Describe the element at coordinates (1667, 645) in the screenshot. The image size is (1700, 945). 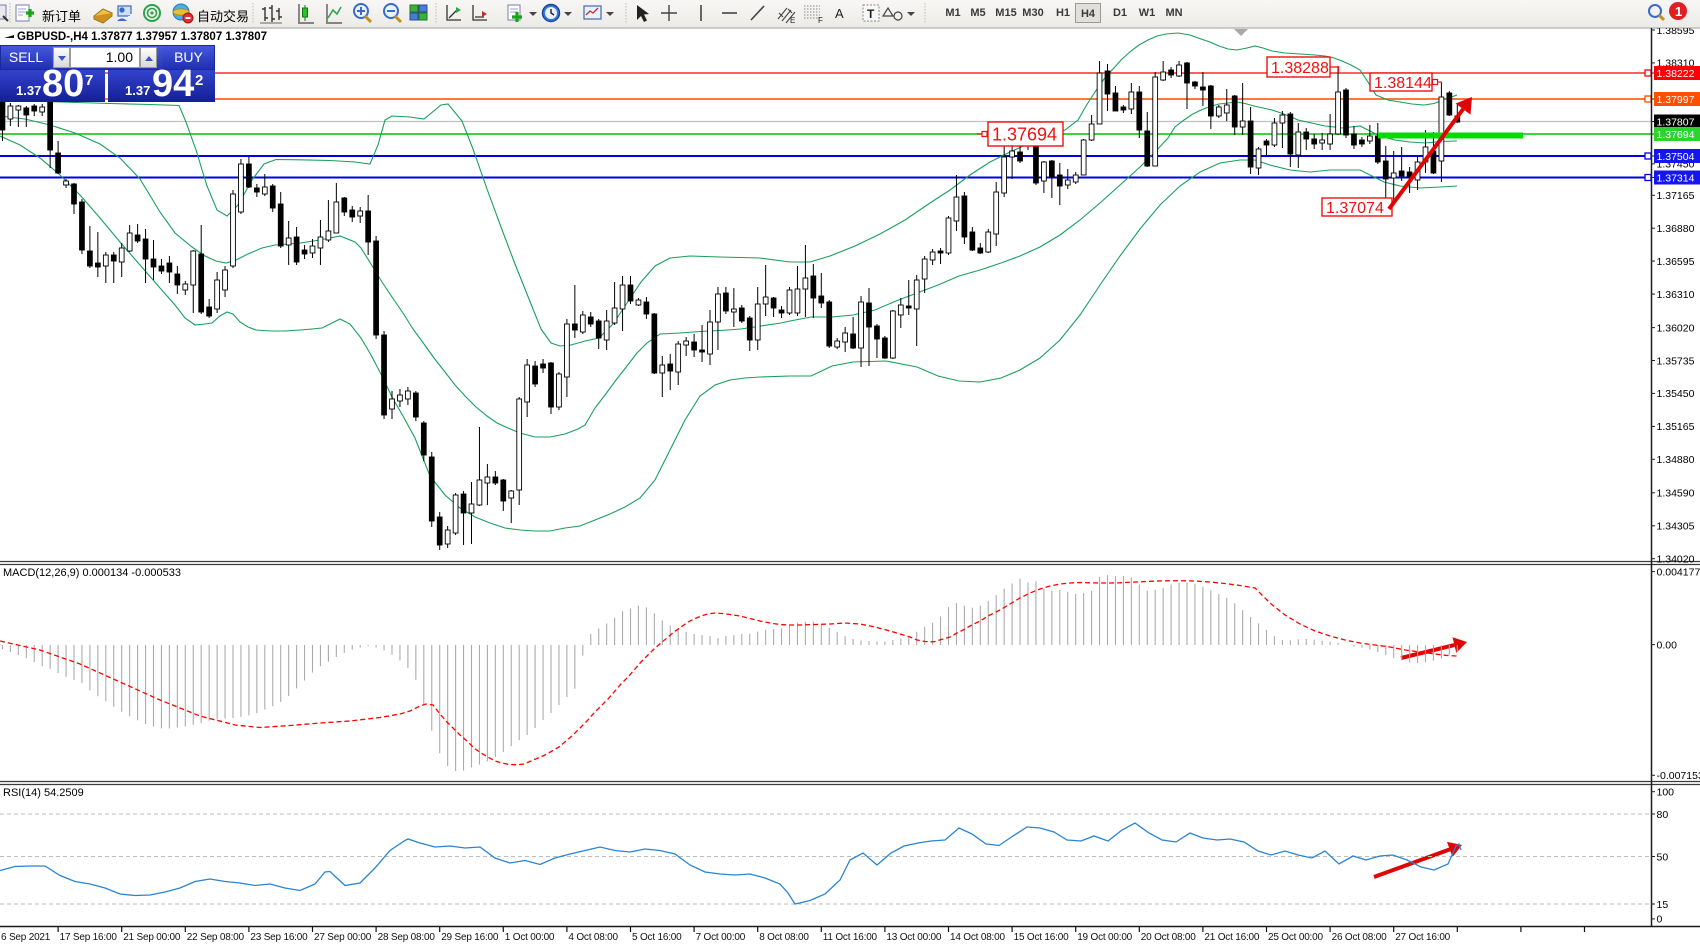
I see `svg-text: 0.00` at that location.